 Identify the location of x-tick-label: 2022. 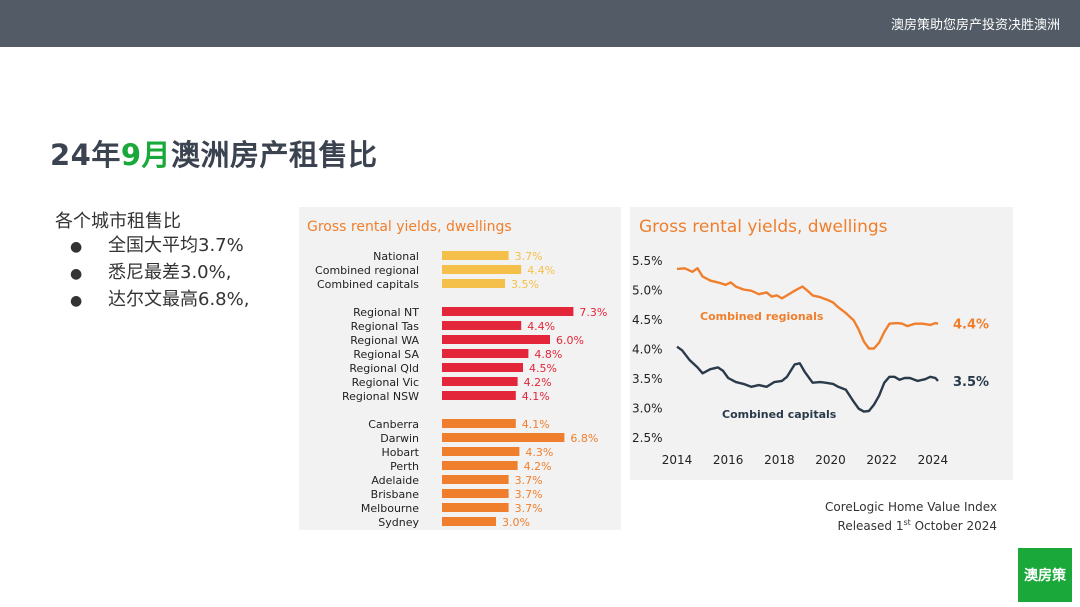
(881, 460).